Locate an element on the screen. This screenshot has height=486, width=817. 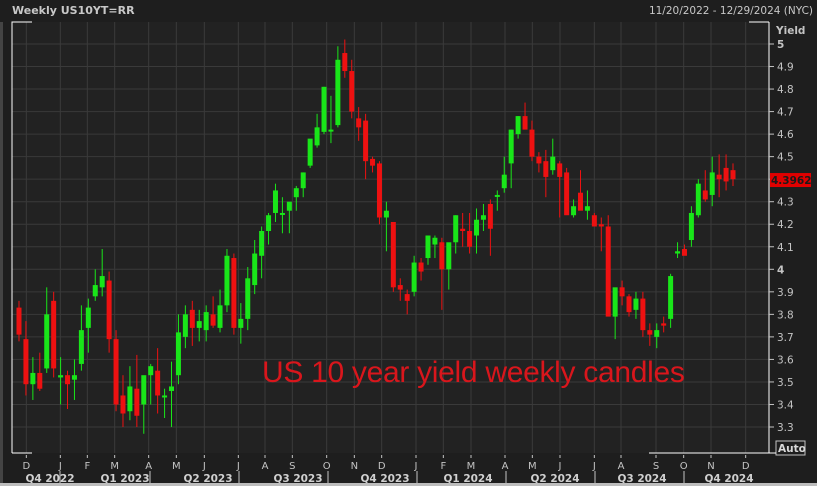
auto-scale-label: Auto is located at coordinates (792, 449).